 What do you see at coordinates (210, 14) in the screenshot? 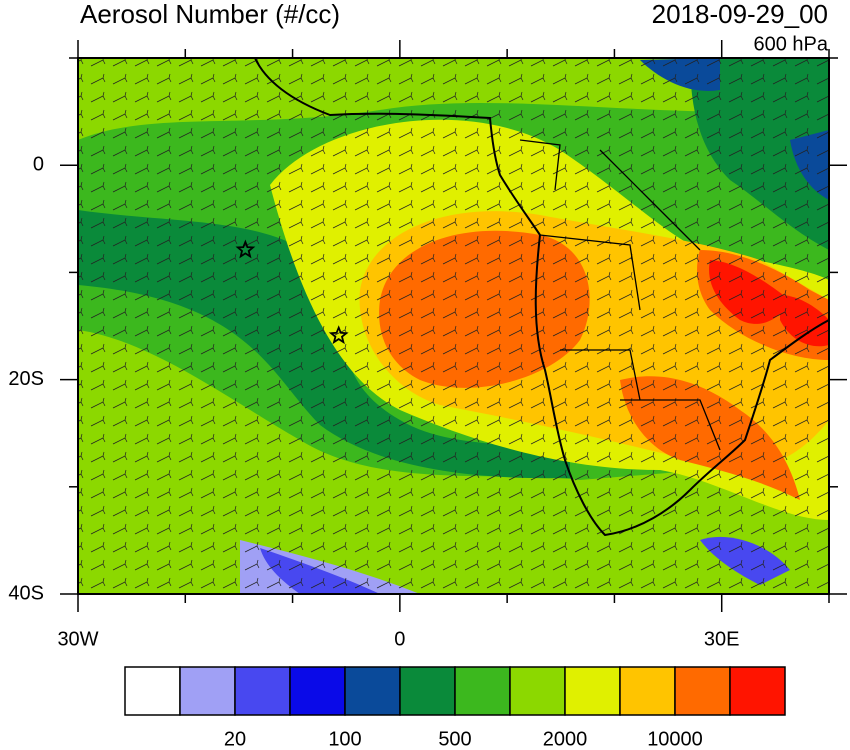
I see `title: Aerosol Number (#/cc)` at bounding box center [210, 14].